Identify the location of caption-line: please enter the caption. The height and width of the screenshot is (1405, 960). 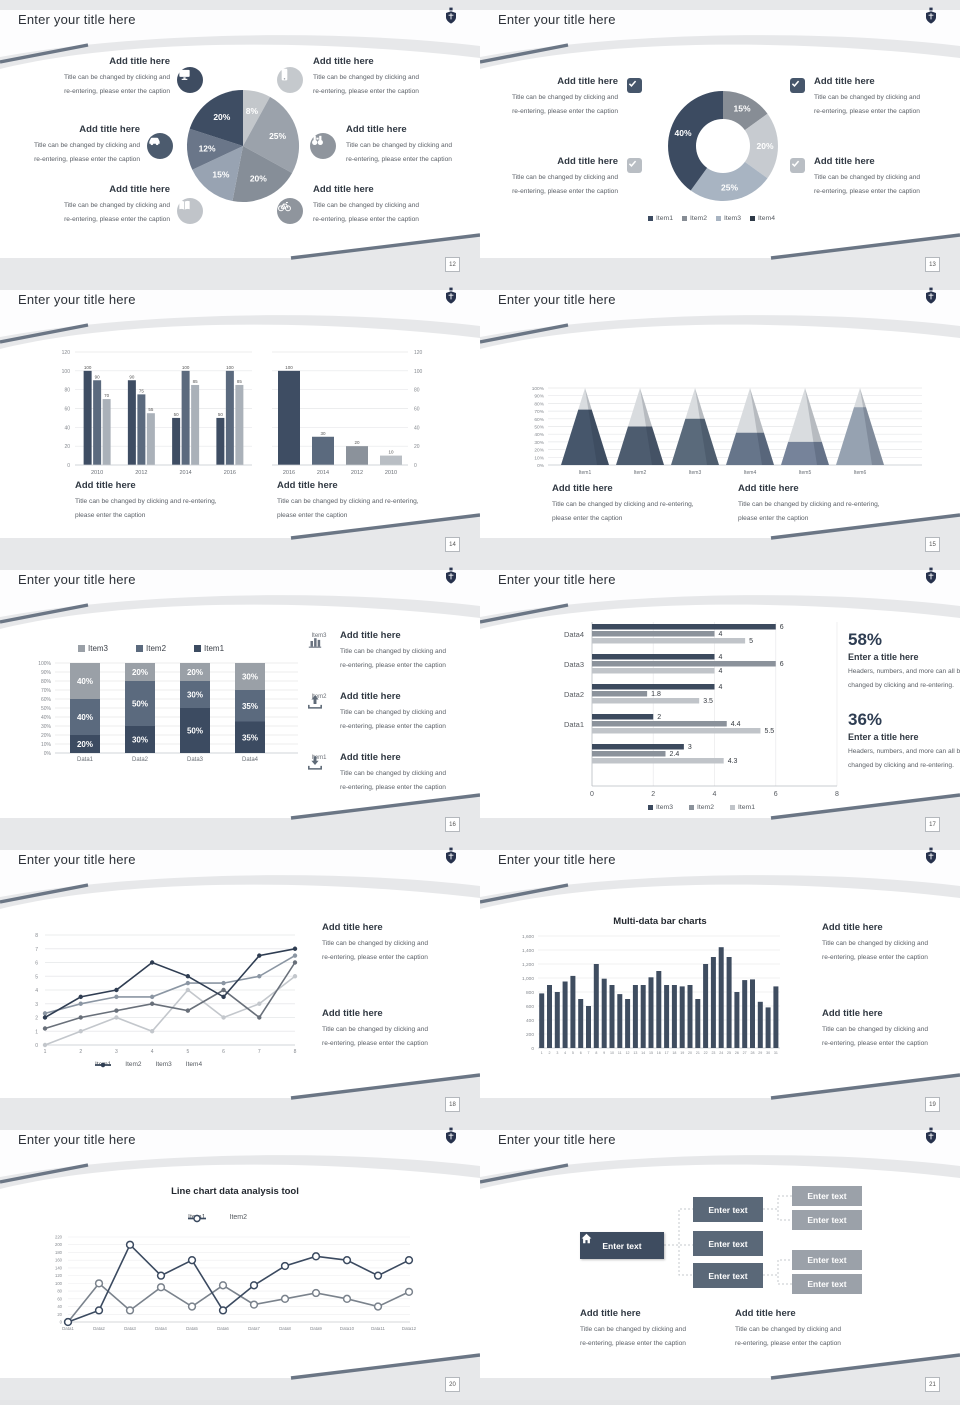
(312, 515).